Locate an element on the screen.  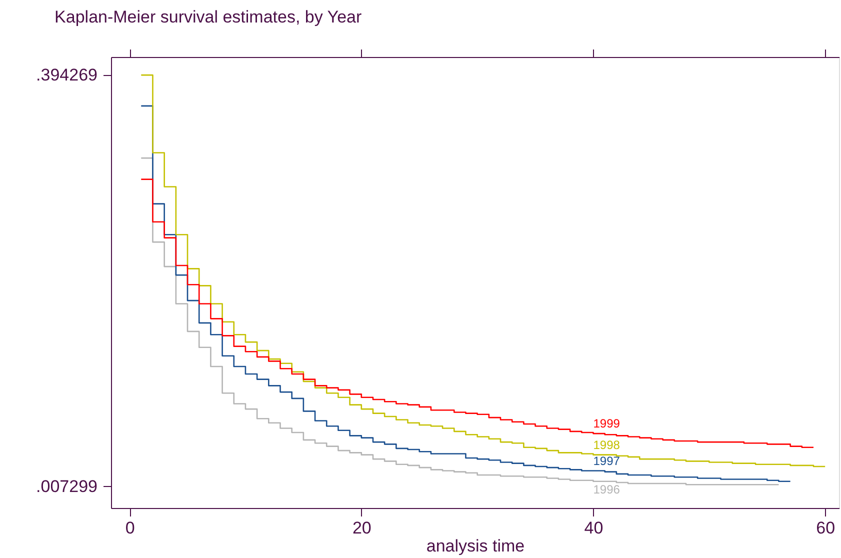
y-tick-label: .007299 is located at coordinates (67, 486).